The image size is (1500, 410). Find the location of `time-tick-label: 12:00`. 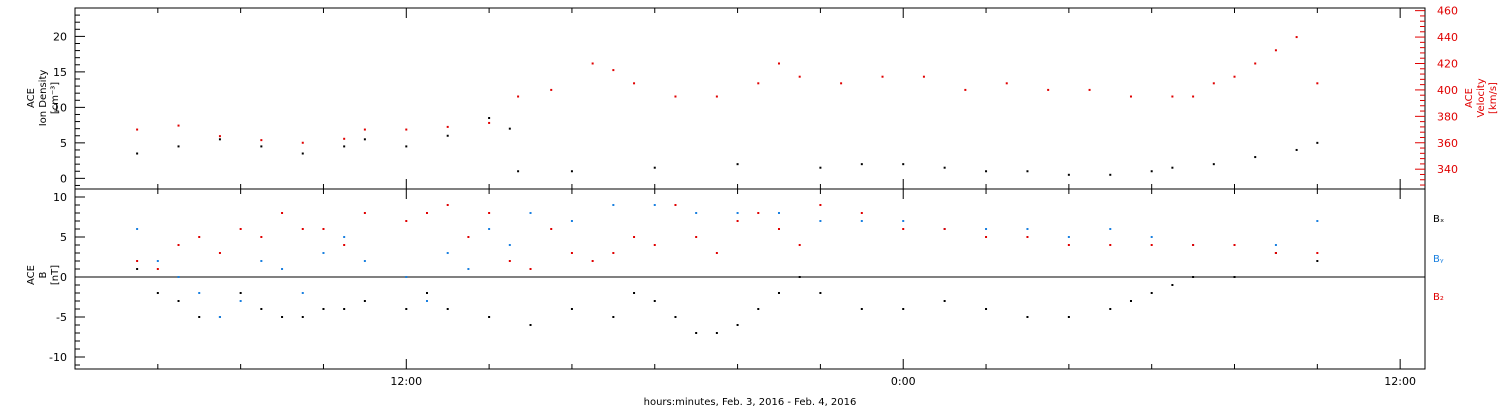

time-tick-label: 12:00 is located at coordinates (1400, 381).